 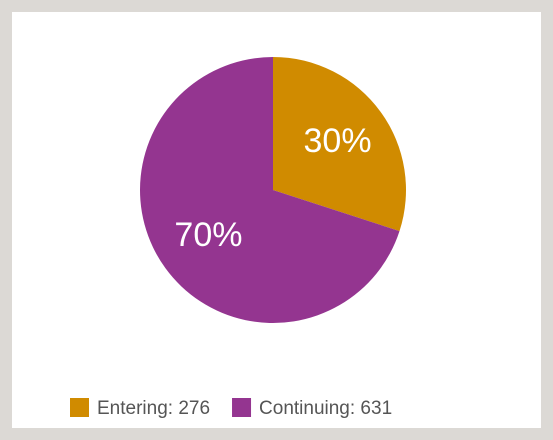 What do you see at coordinates (153, 408) in the screenshot?
I see `legend-label: Entering: 276` at bounding box center [153, 408].